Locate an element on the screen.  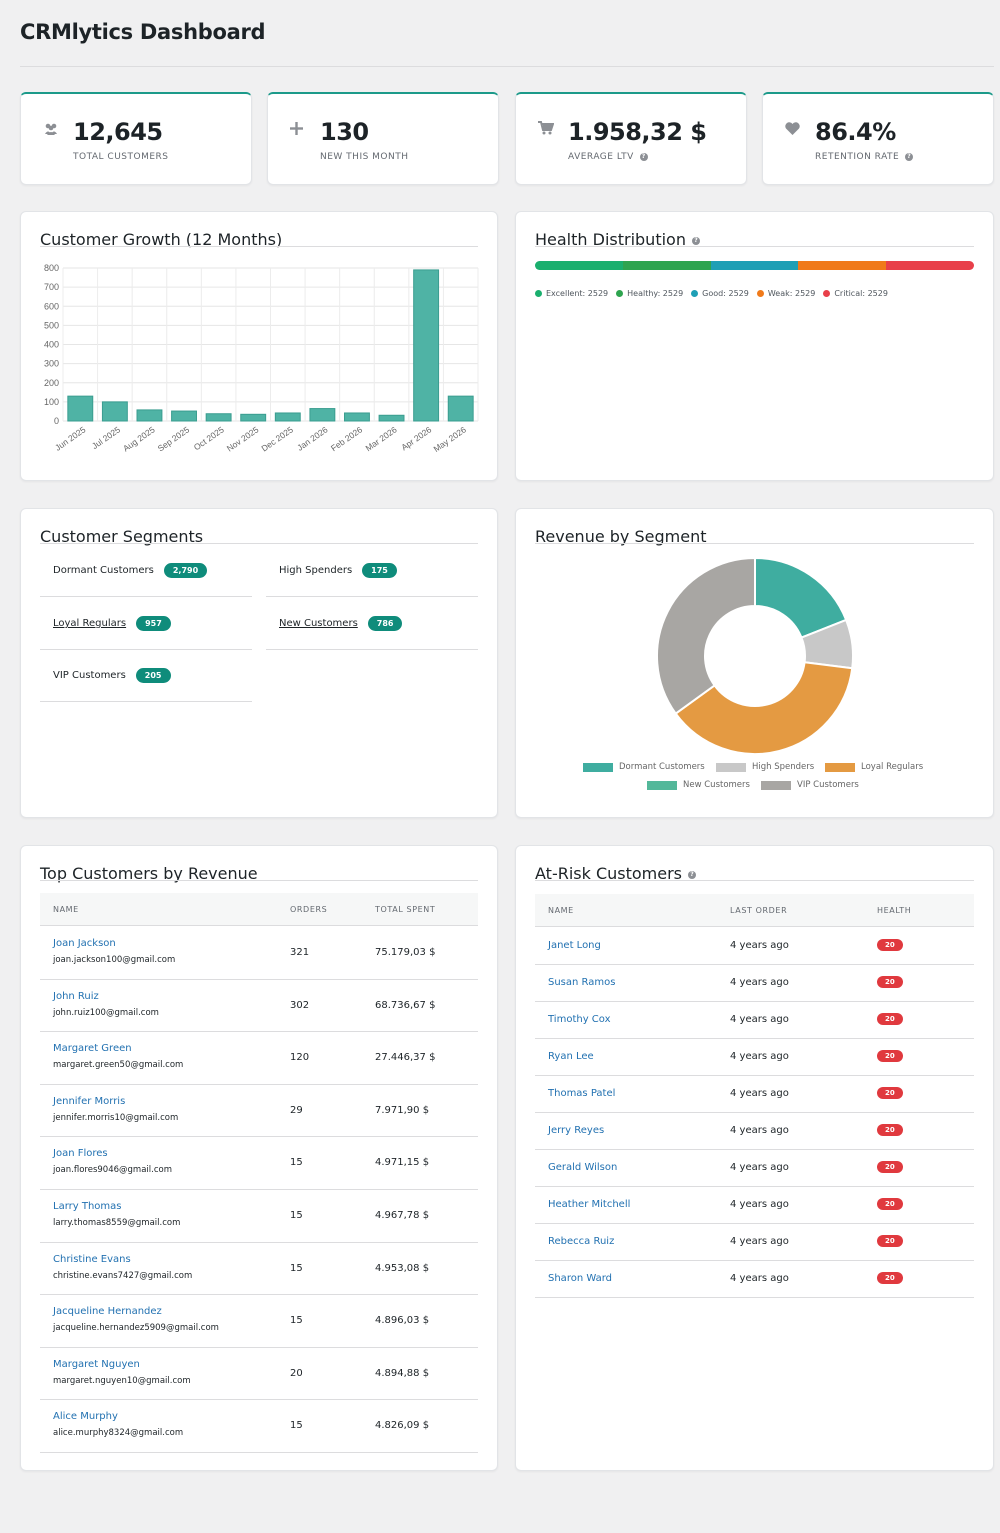
section-title: Revenue by Segment is located at coordinates (621, 536).